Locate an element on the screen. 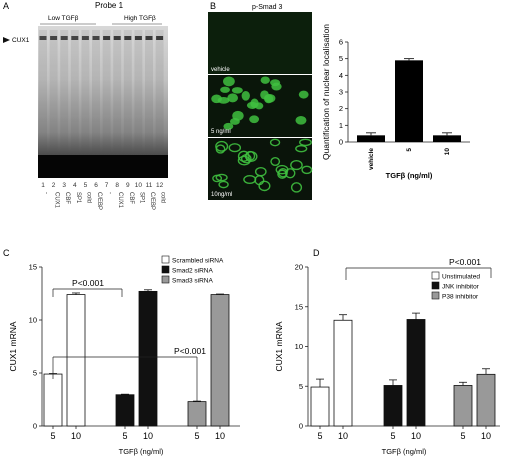  lane-number: 9 is located at coordinates (128, 185).